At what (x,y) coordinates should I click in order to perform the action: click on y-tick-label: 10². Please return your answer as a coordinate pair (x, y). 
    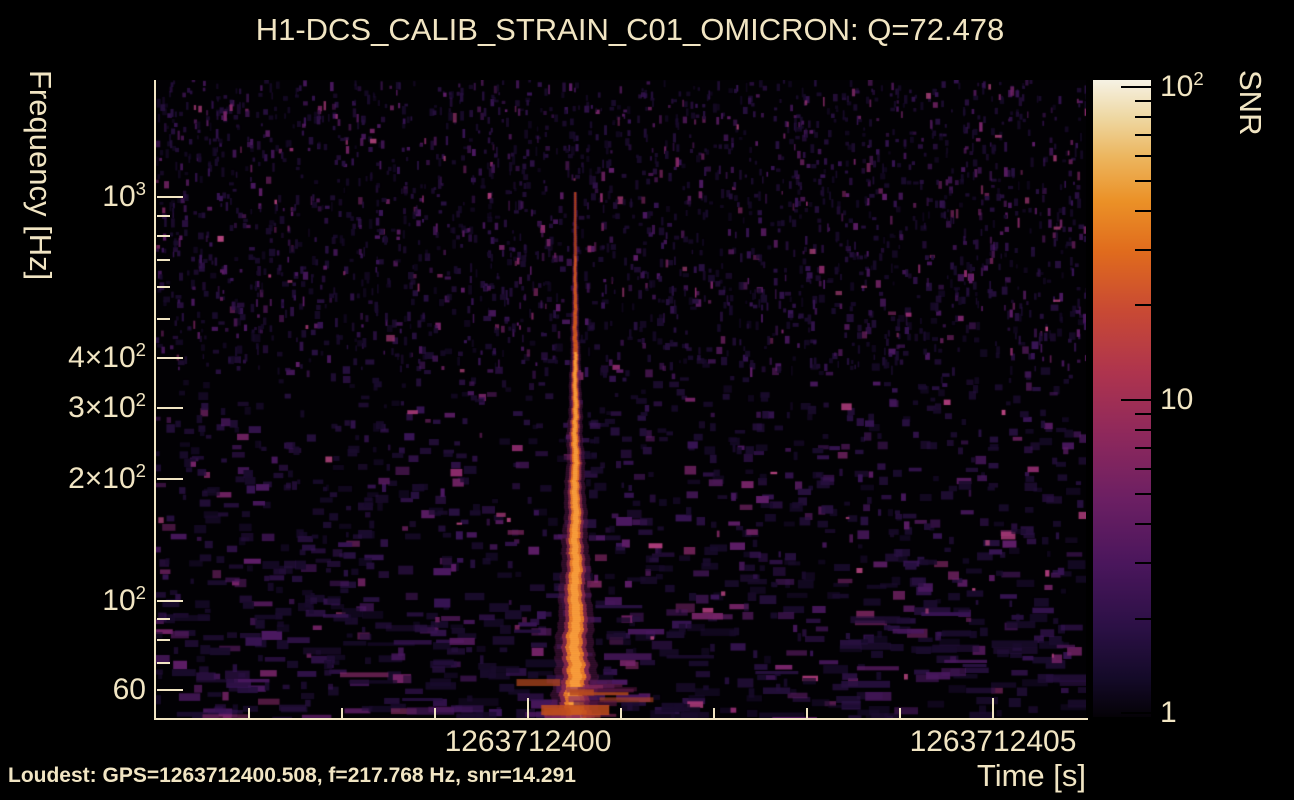
    Looking at the image, I should click on (124, 599).